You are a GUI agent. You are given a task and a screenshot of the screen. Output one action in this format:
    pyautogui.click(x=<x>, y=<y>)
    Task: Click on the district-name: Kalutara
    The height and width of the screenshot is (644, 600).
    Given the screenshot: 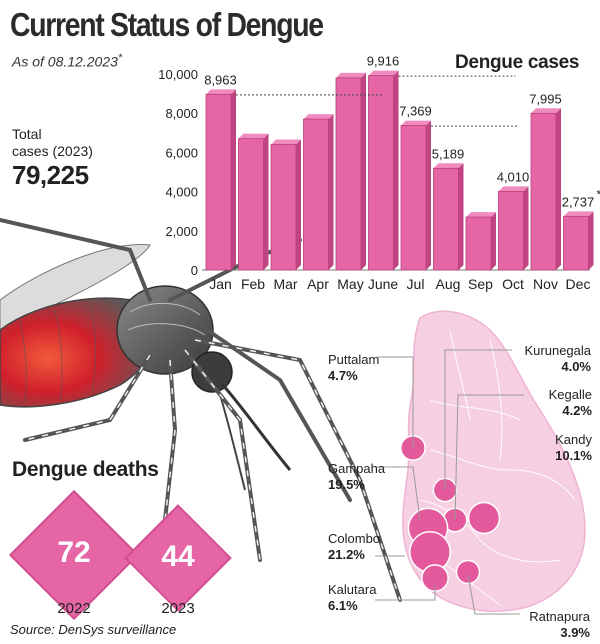 What is the action you would take?
    pyautogui.click(x=352, y=589)
    